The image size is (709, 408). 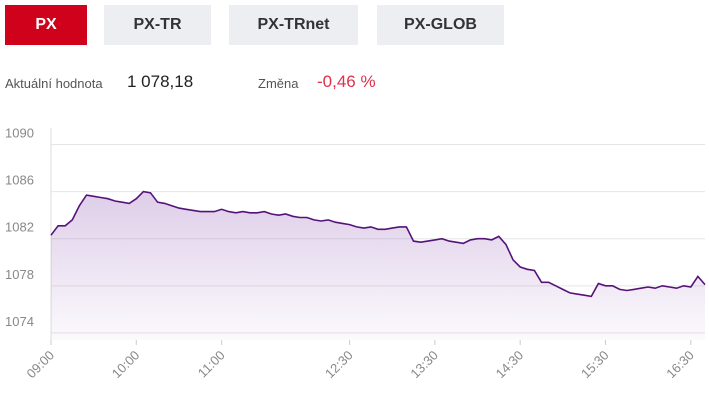 I want to click on x-tick-label: 10:00, so click(x=126, y=365).